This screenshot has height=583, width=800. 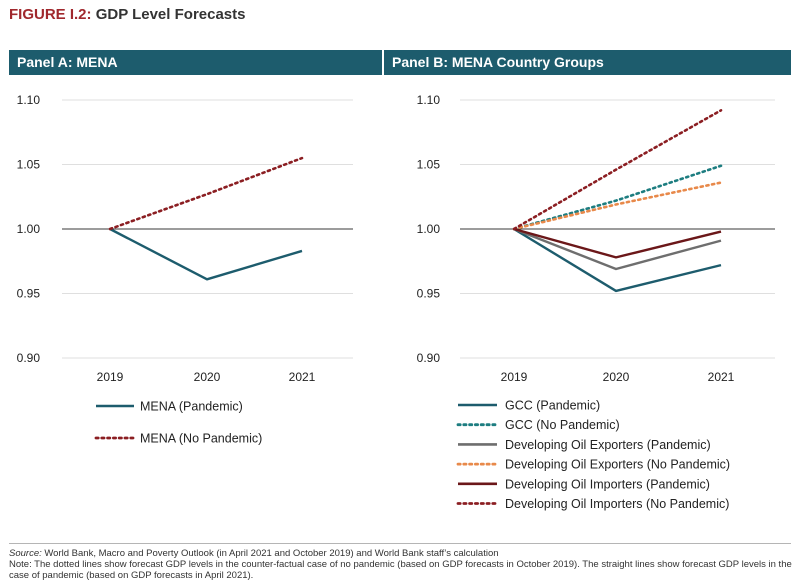 What do you see at coordinates (191, 407) in the screenshot?
I see `panel-a-legend-label: MENA (Pandemic)` at bounding box center [191, 407].